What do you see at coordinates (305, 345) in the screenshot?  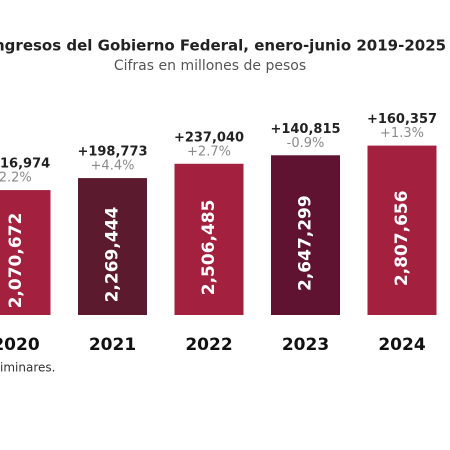 I see `x-tick-label: 2023` at bounding box center [305, 345].